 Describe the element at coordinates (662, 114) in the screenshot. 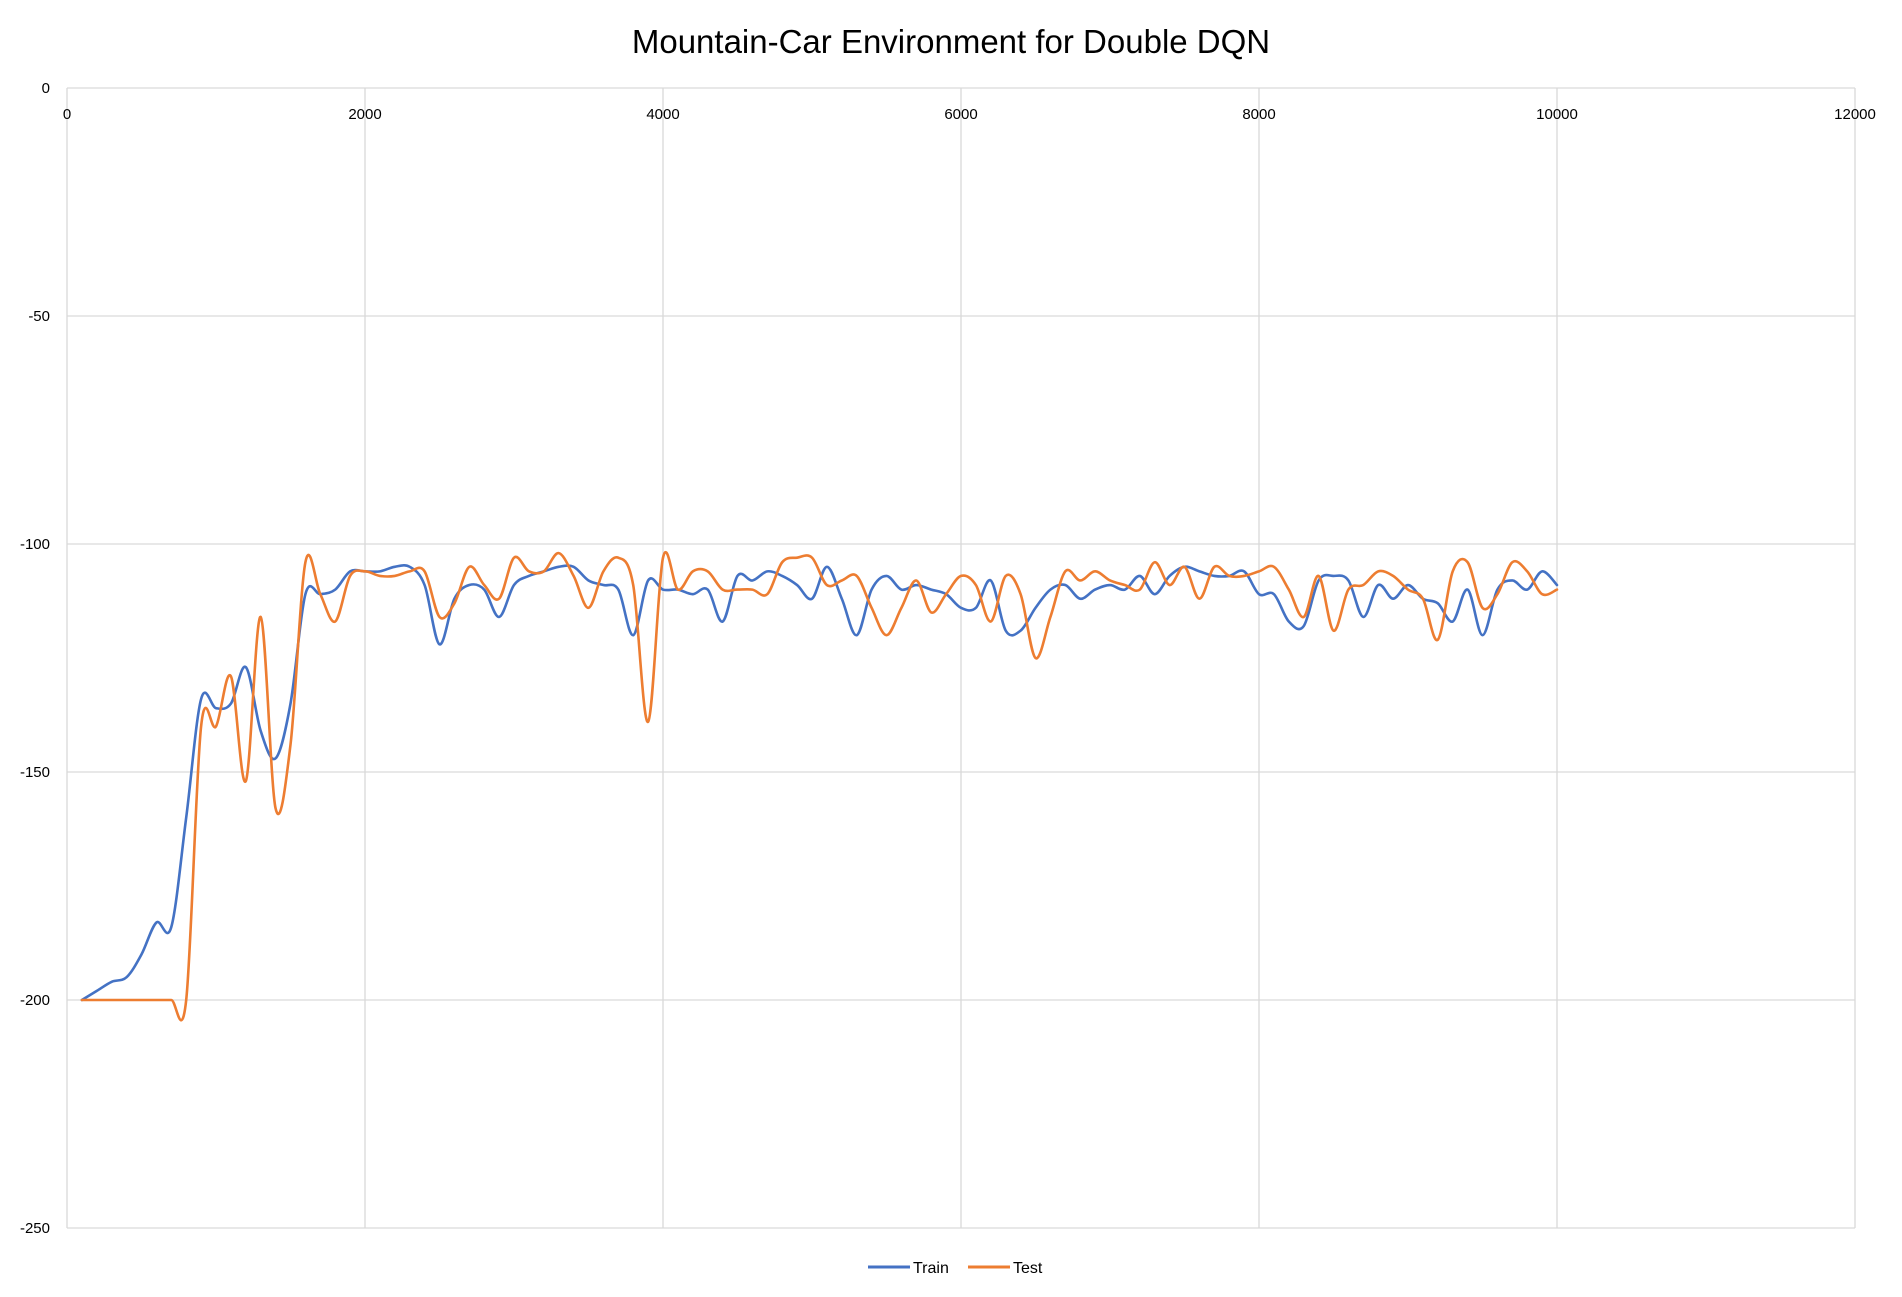

I see `x-tick-label: 4000` at that location.